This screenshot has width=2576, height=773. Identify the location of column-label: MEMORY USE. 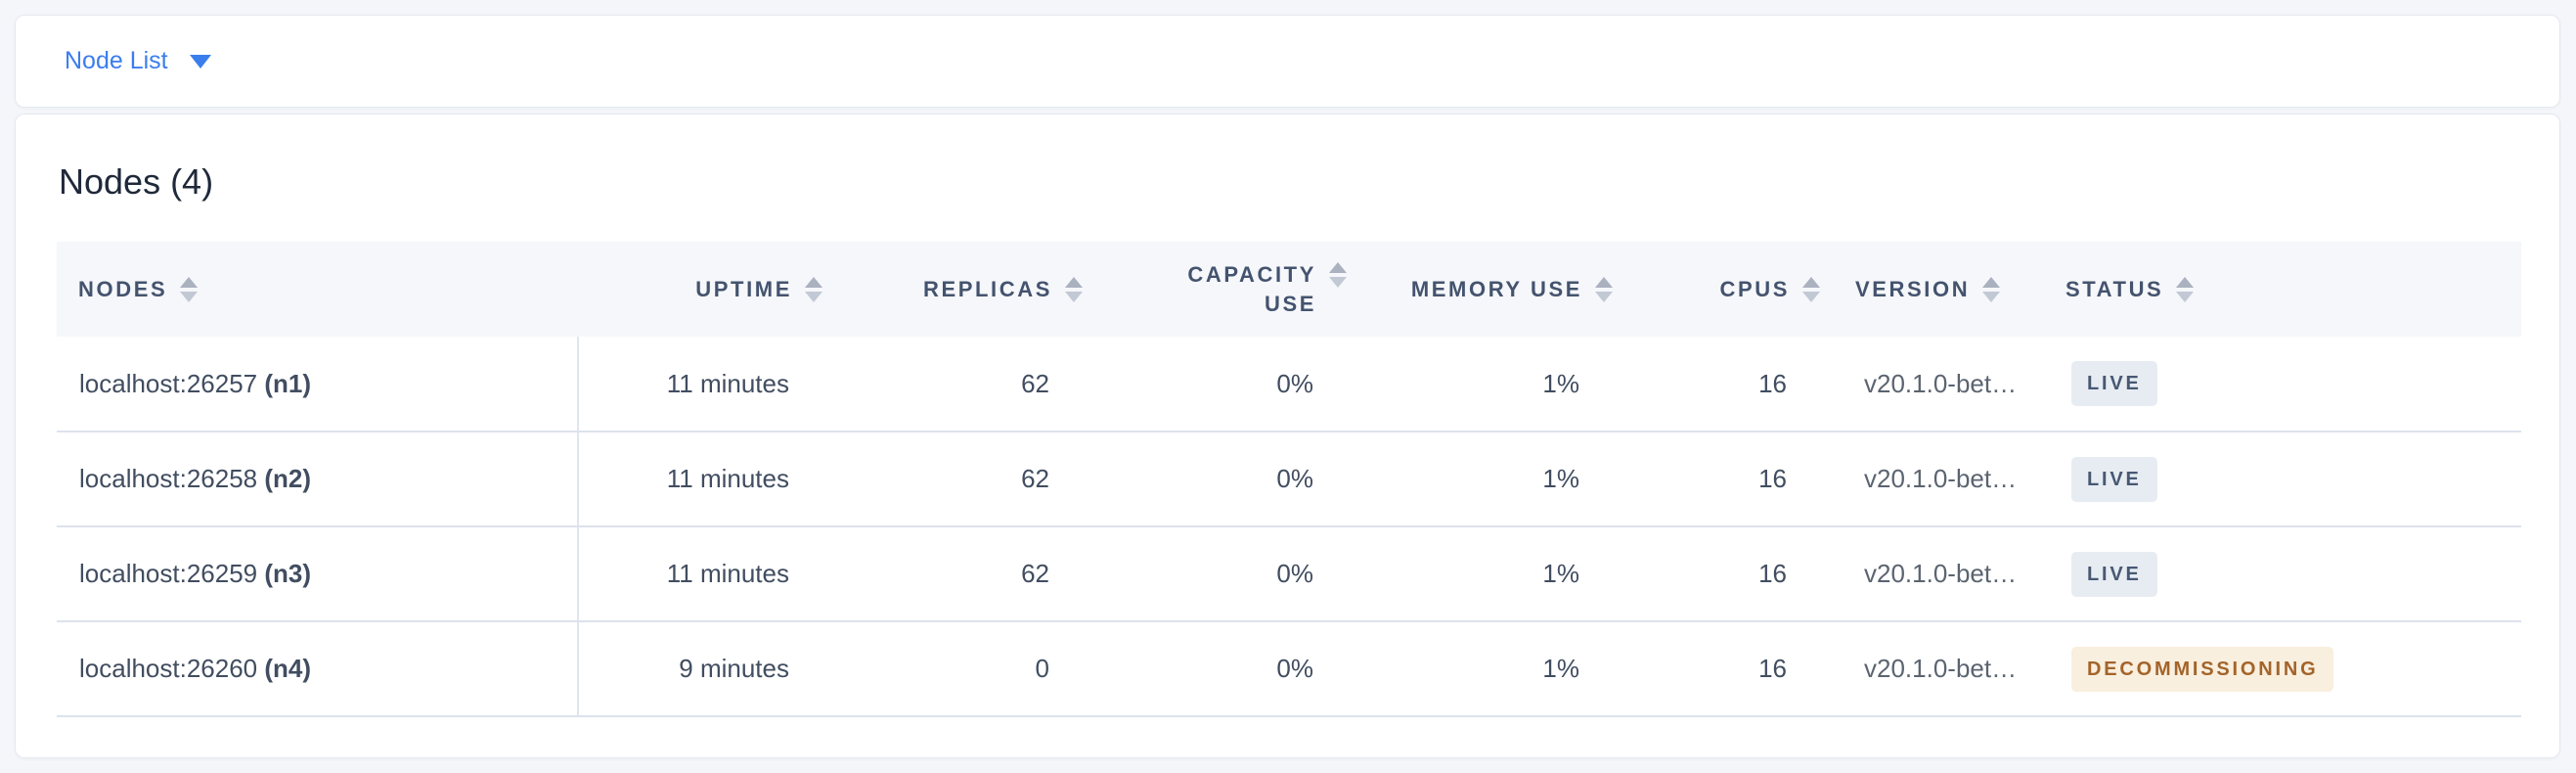
(1496, 289).